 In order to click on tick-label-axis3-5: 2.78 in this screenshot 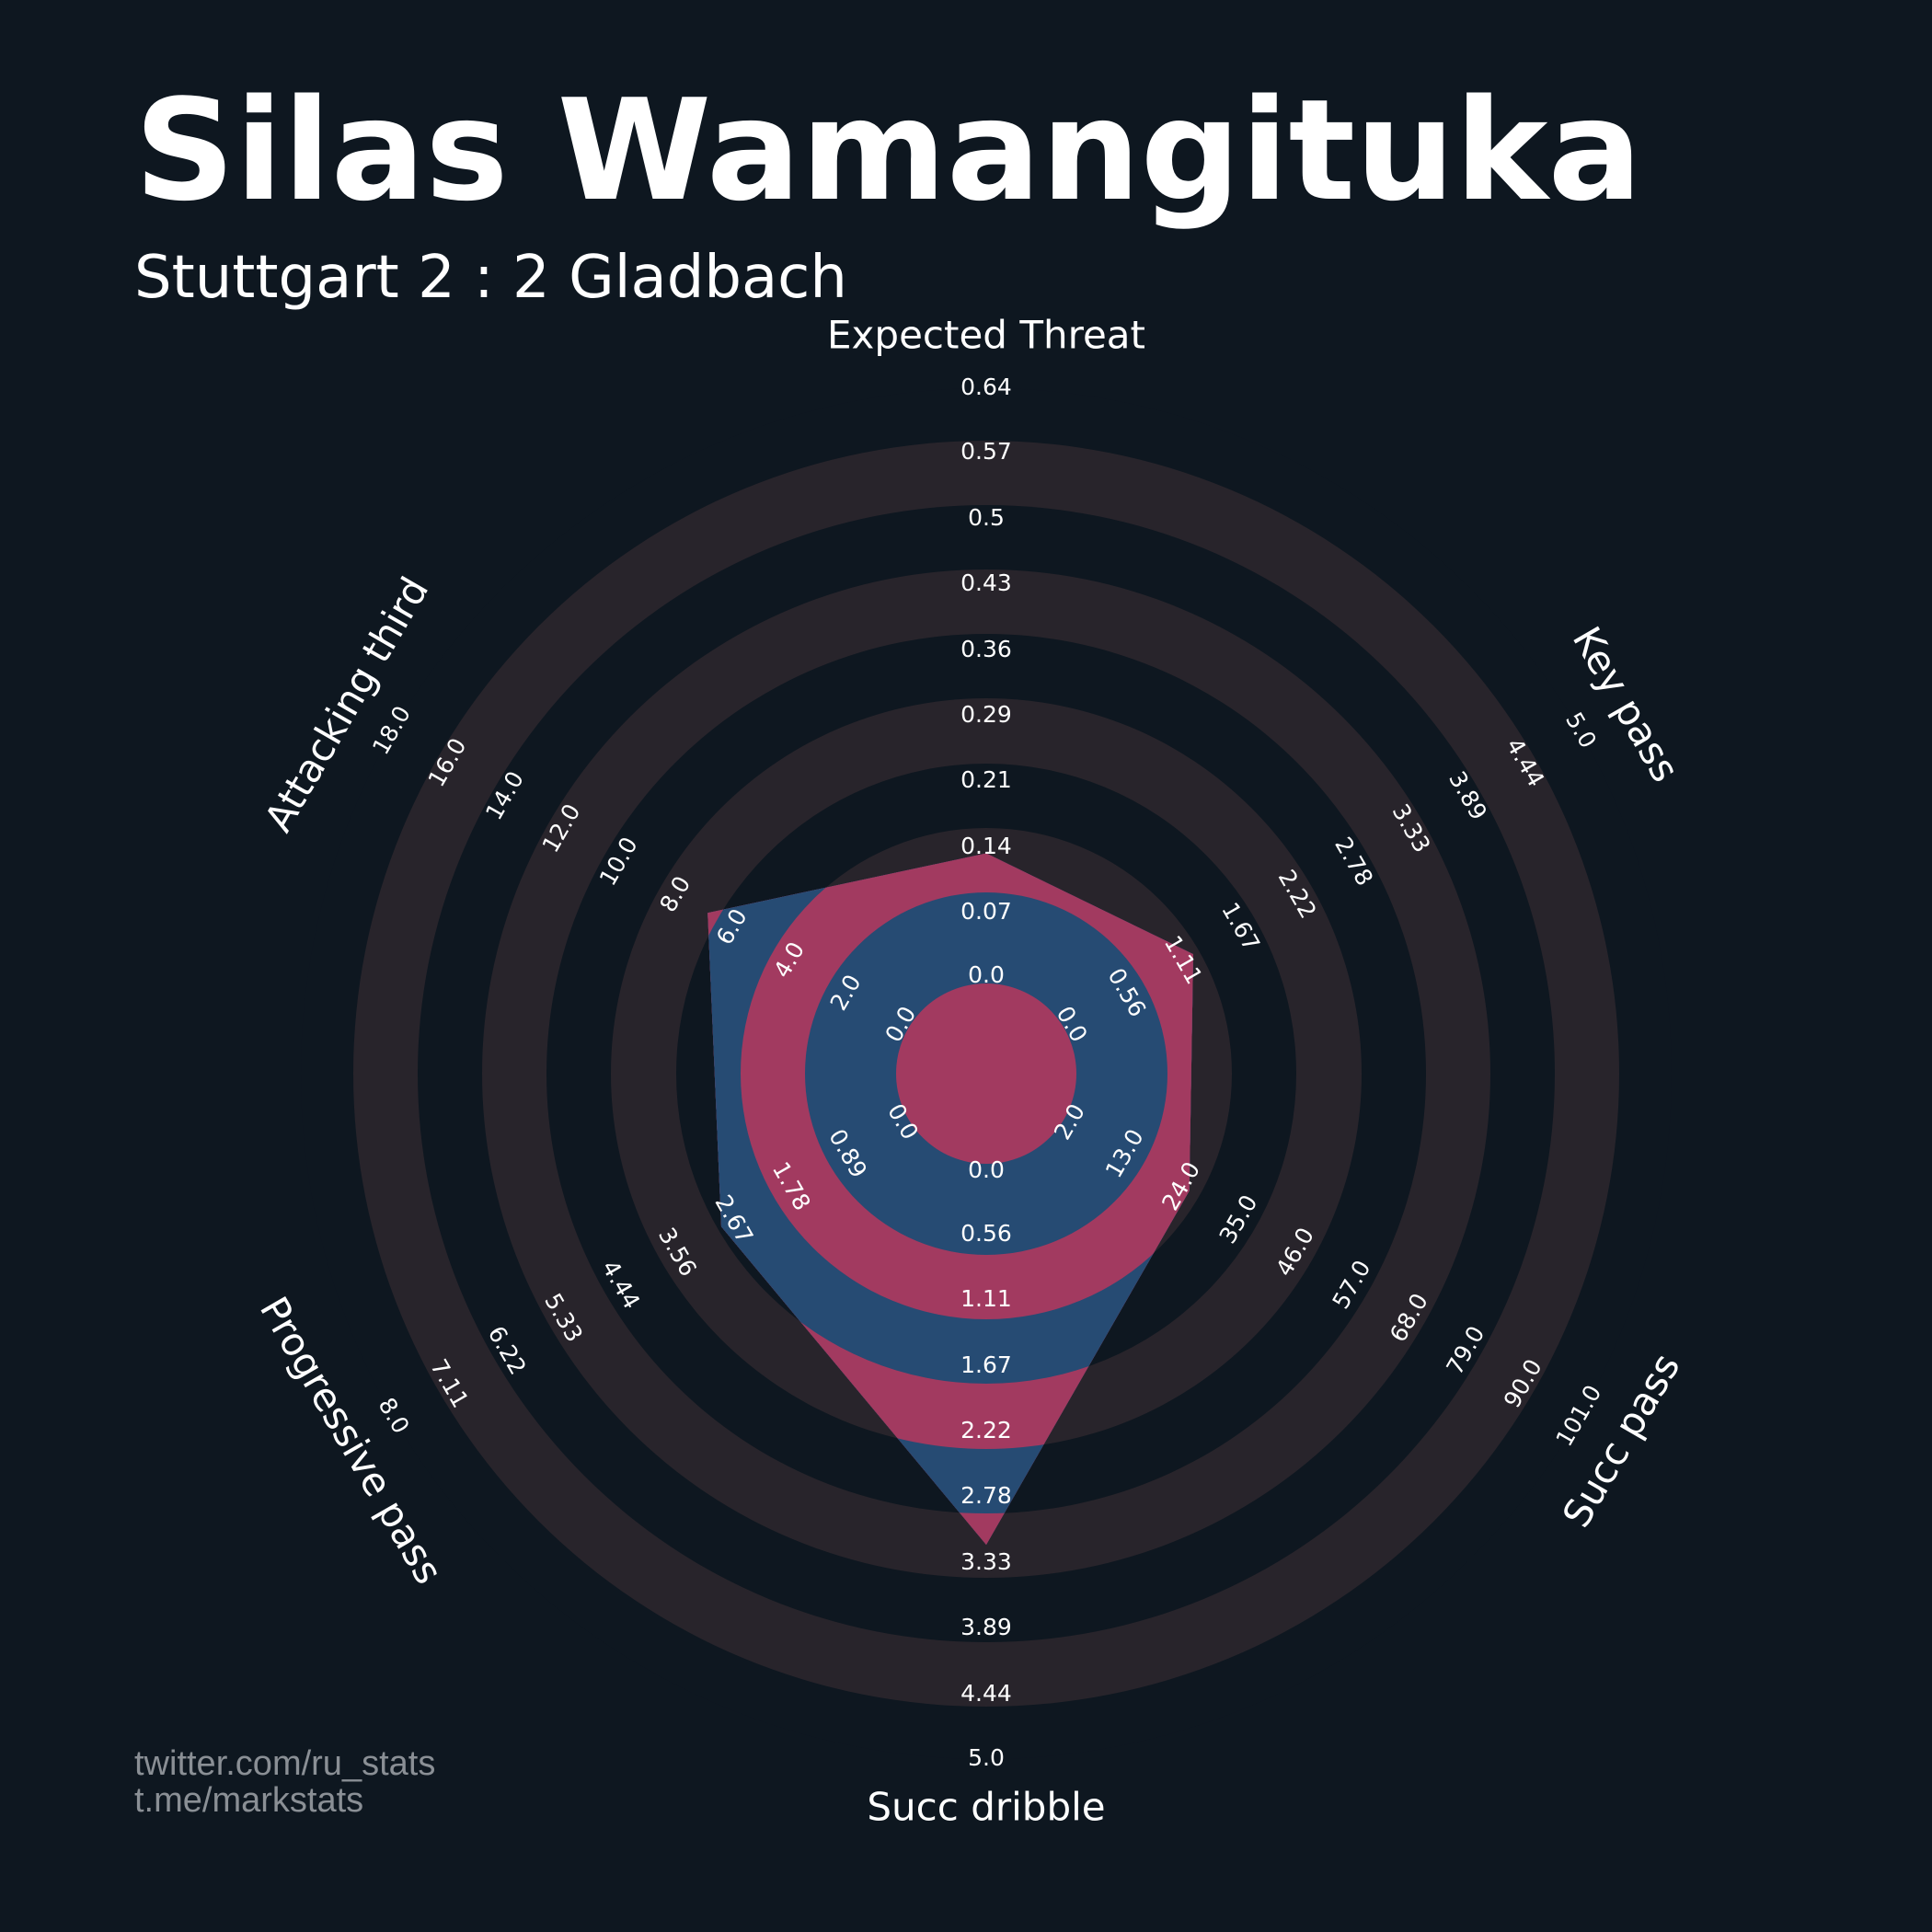, I will do `click(986, 1495)`.